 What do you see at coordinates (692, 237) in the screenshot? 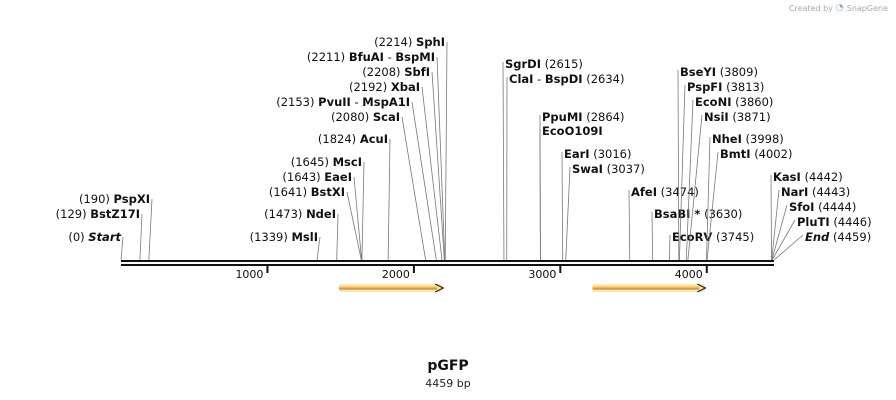
I see `site-name: EcoRV` at bounding box center [692, 237].